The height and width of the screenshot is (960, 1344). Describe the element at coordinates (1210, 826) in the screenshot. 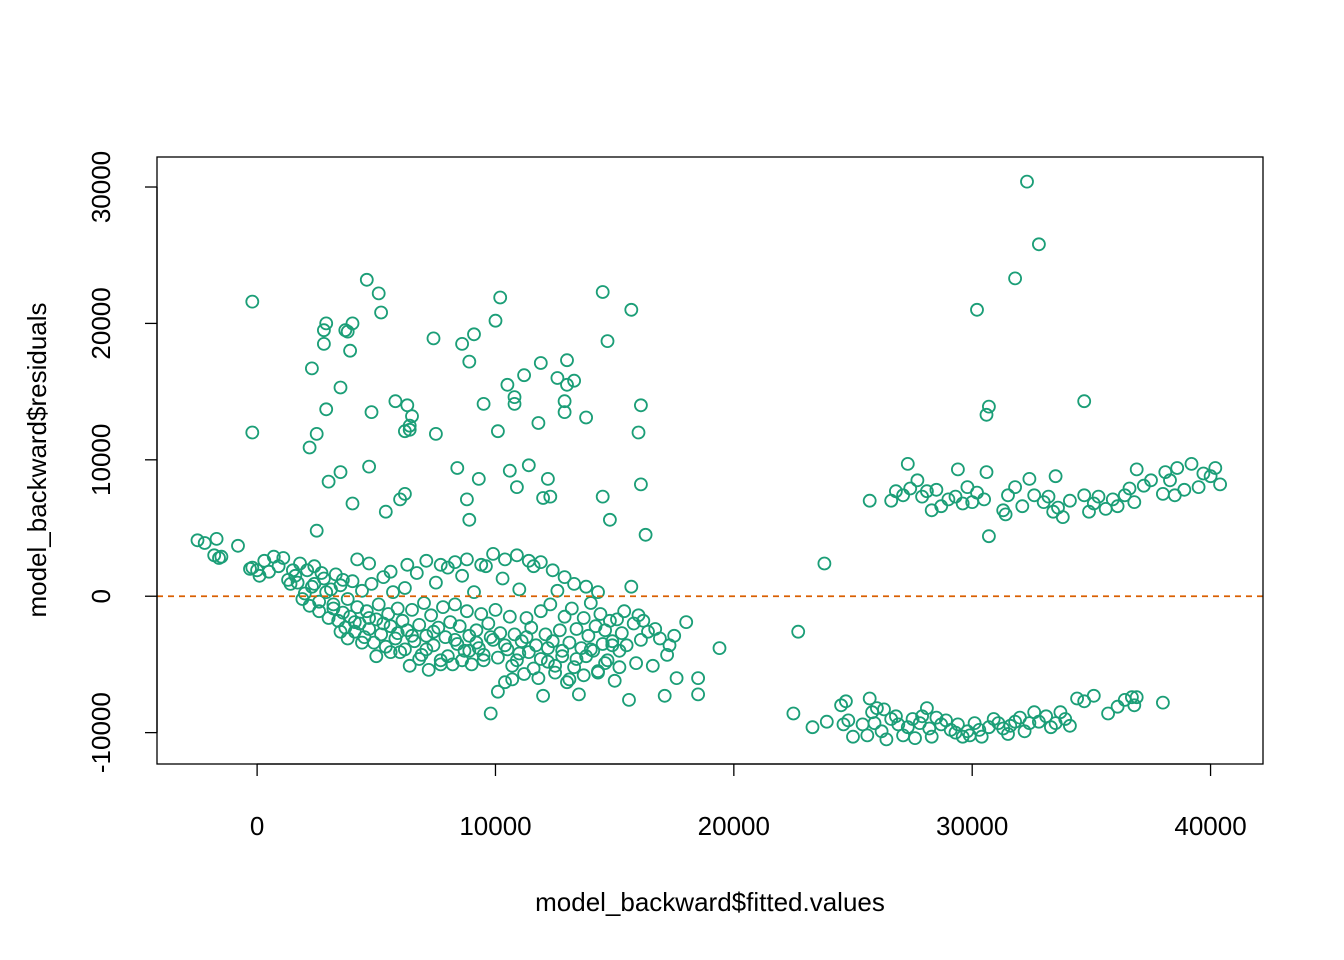

I see `x-tick-label: 40000` at that location.